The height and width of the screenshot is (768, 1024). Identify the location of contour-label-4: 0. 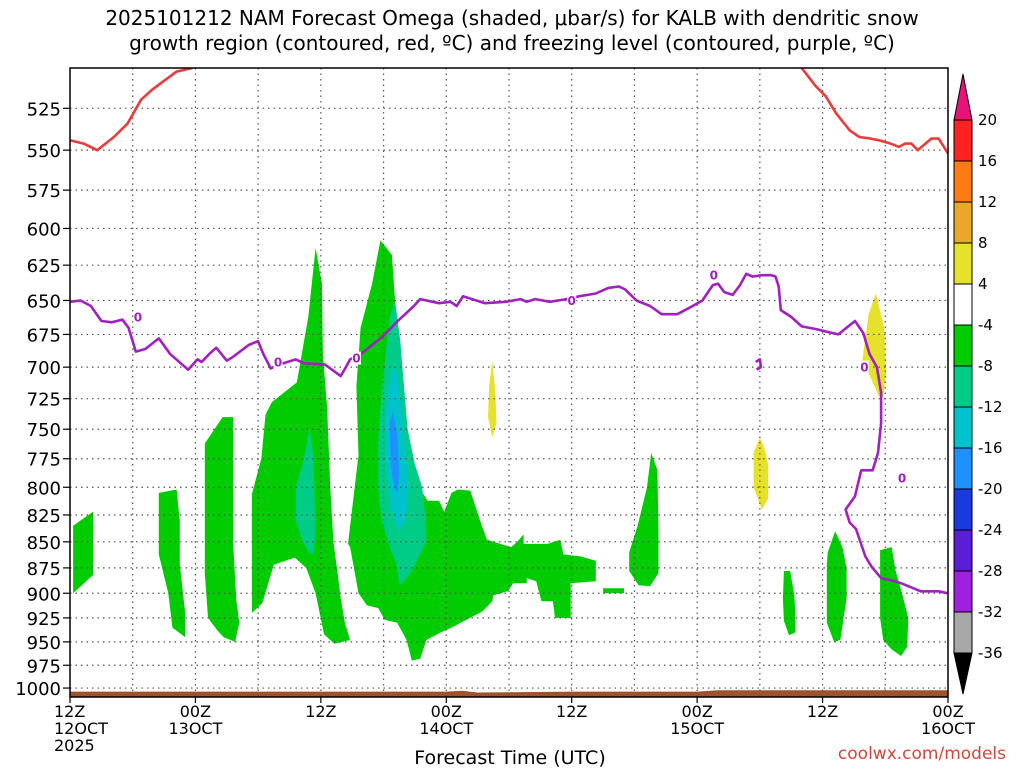
(902, 479).